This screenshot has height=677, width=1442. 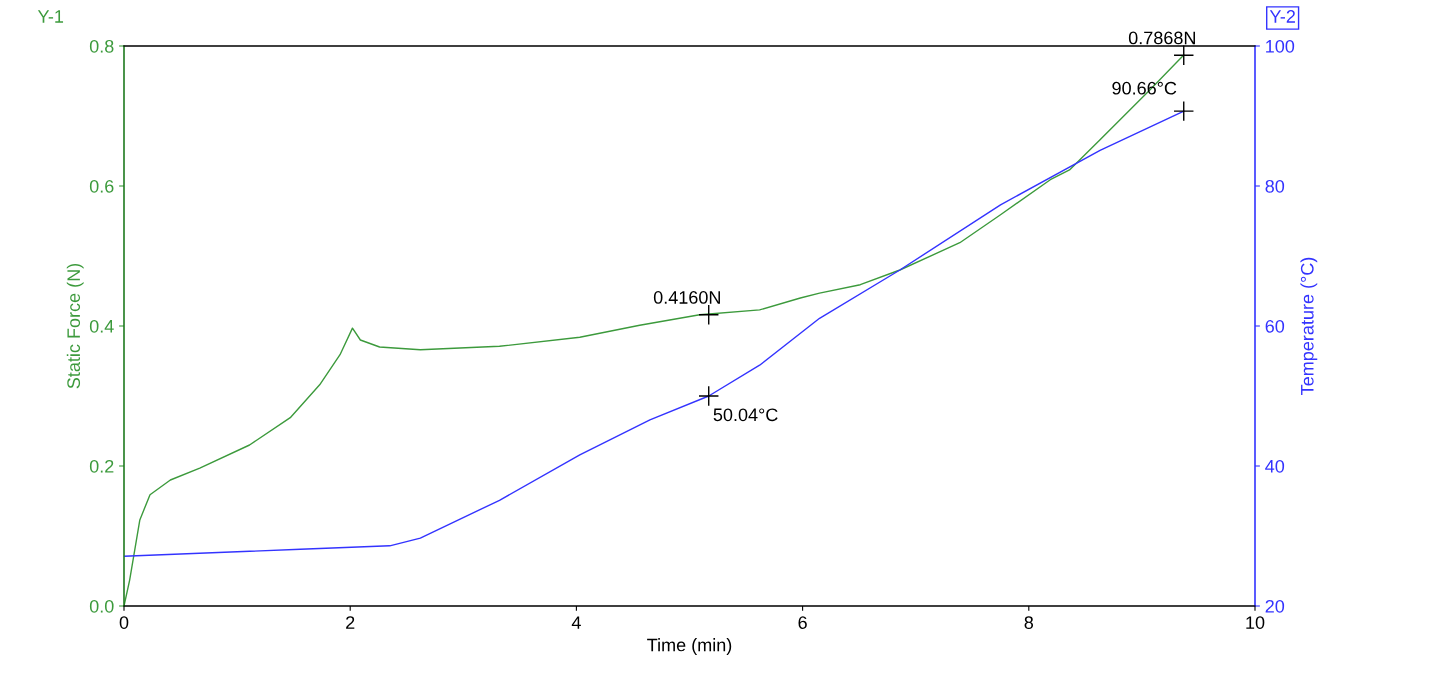 What do you see at coordinates (1275, 186) in the screenshot?
I see `y2-tick-label: 80` at bounding box center [1275, 186].